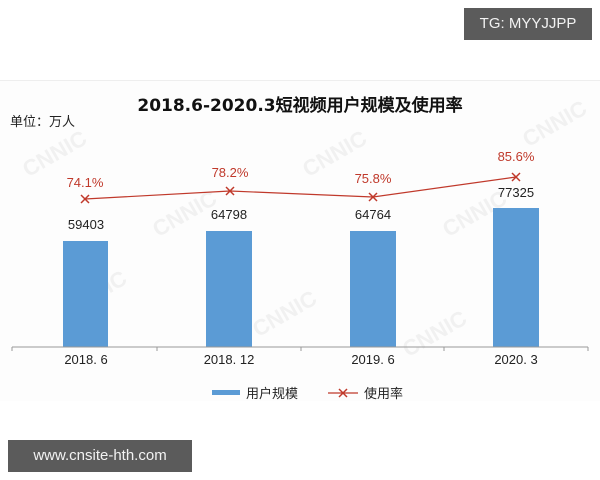  What do you see at coordinates (85, 182) in the screenshot?
I see `rate-label: 74.1%` at bounding box center [85, 182].